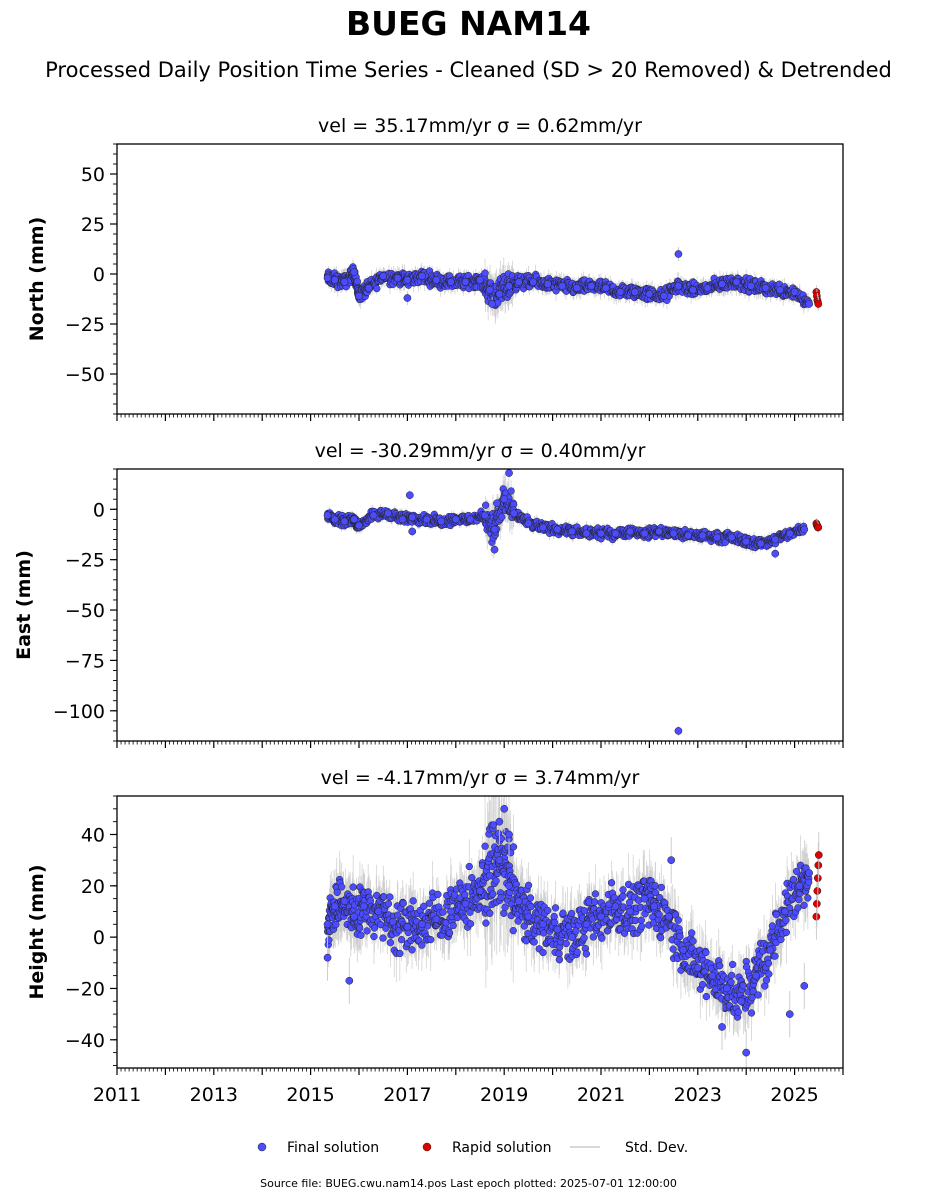 This screenshot has height=1200, width=937. Describe the element at coordinates (24, 605) in the screenshot. I see `y-axis-label: East (mm)` at that location.